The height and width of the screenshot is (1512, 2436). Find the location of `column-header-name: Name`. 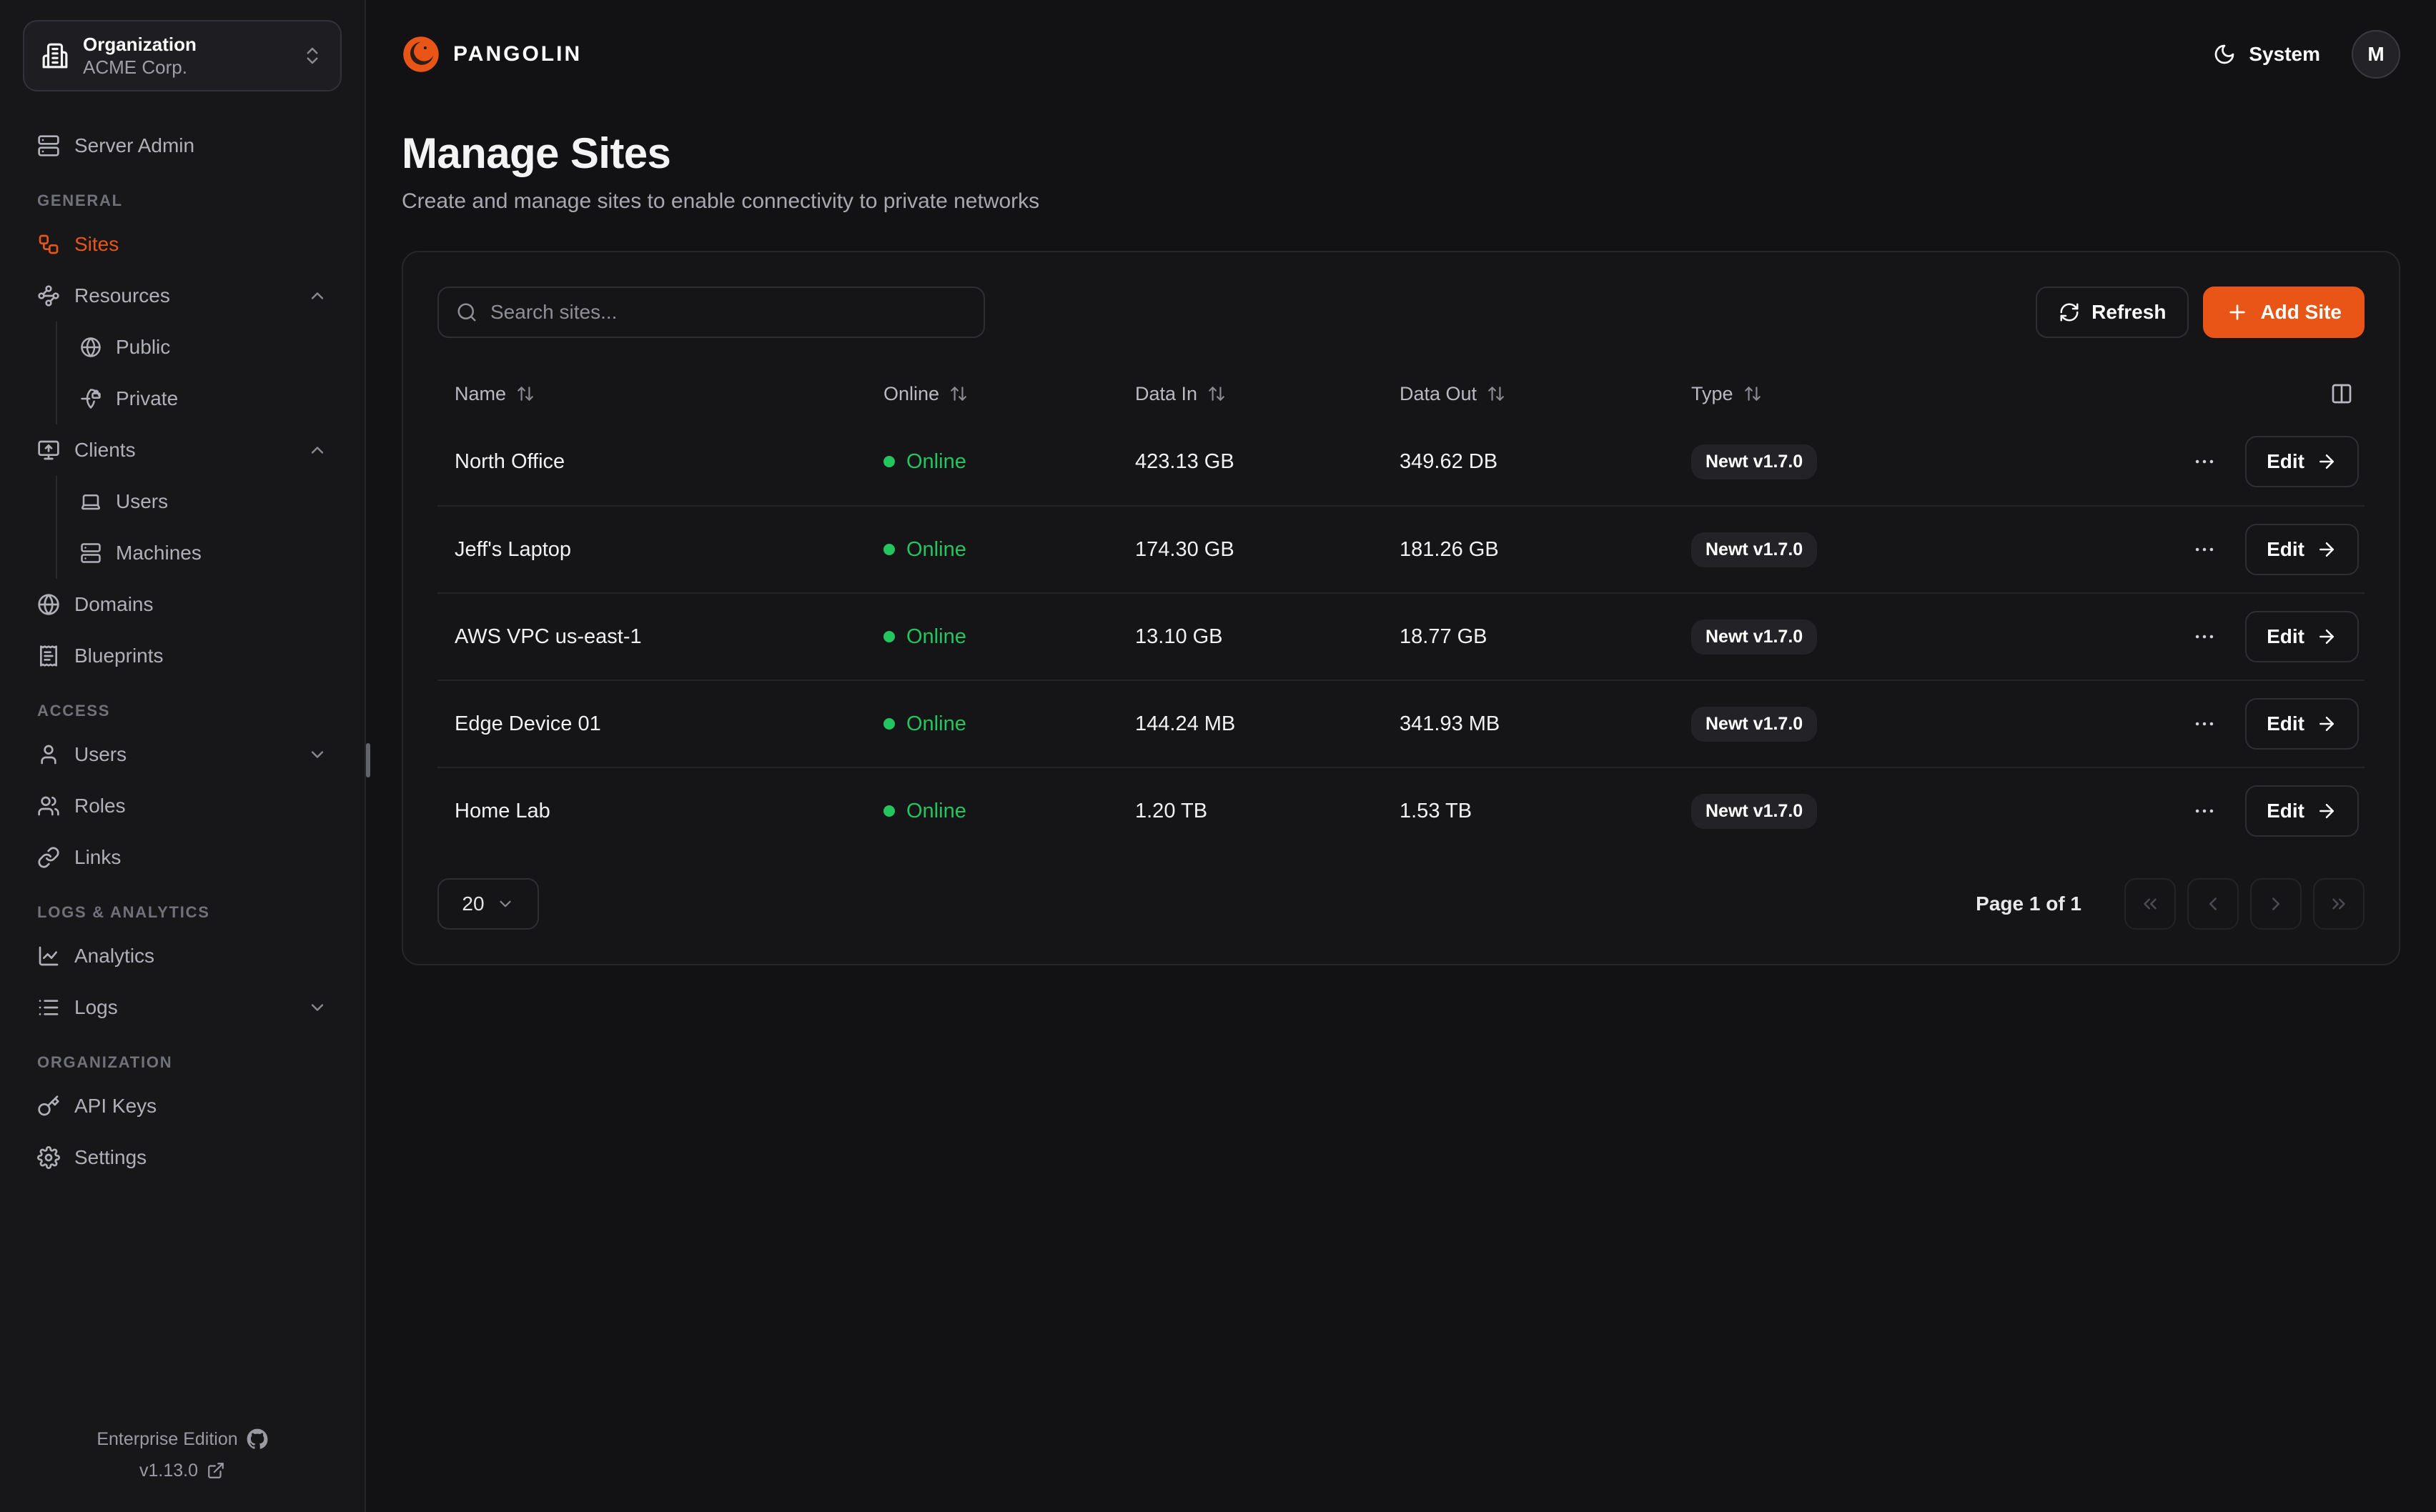

column-header-name: Name is located at coordinates (652, 394).